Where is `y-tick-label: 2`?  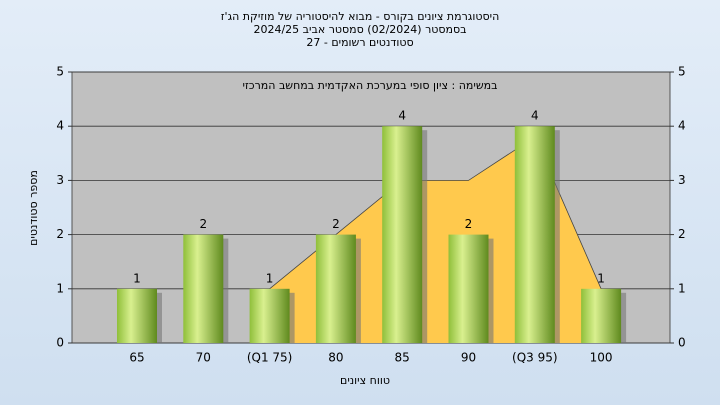
y-tick-label: 2 is located at coordinates (60, 234).